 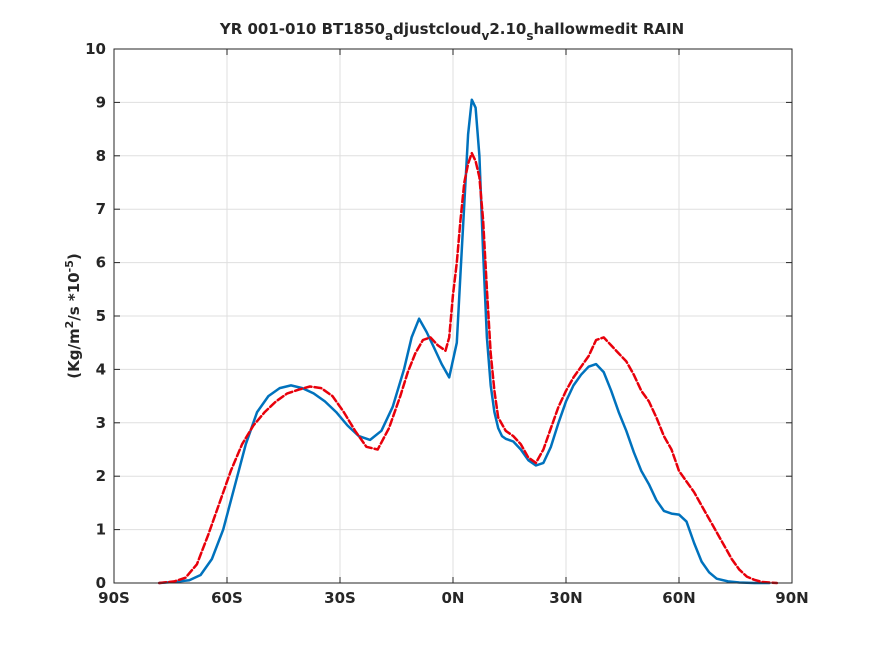 What do you see at coordinates (565, 598) in the screenshot?
I see `x-tick-label: 30N` at bounding box center [565, 598].